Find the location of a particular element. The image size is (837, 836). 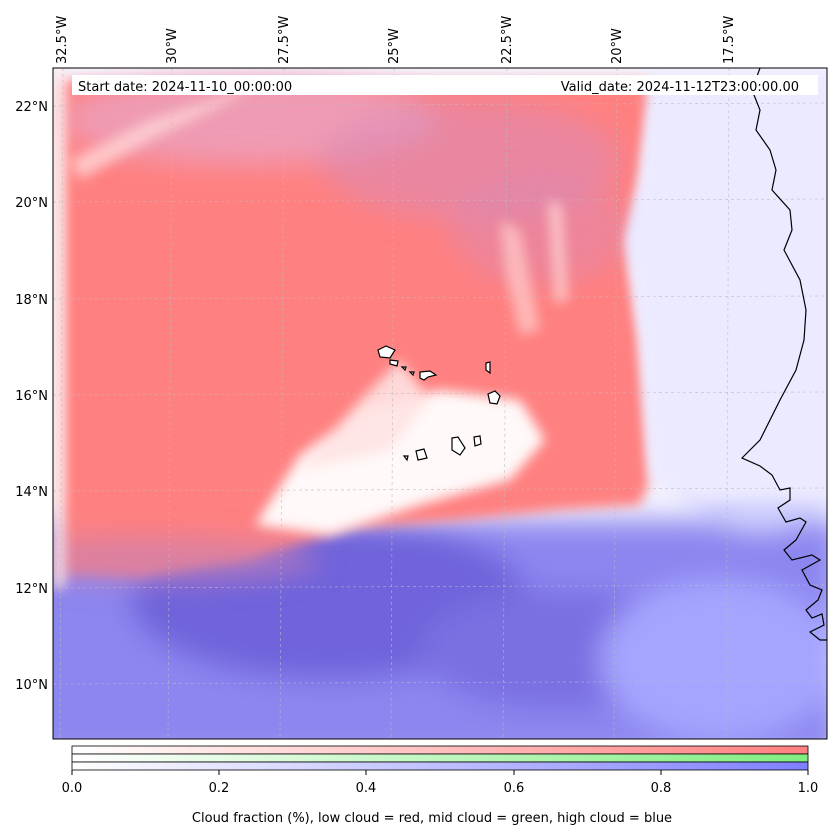

colorbar-high-cloud is located at coordinates (440, 766).